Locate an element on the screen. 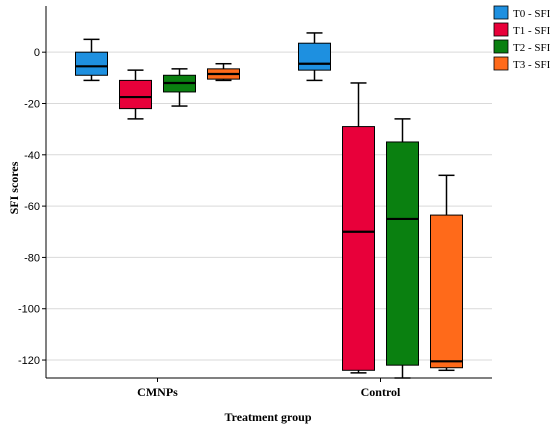  legend: T0 - SFI T1 - SFI T2 - SFI T3 - SFI is located at coordinates (521, 38).